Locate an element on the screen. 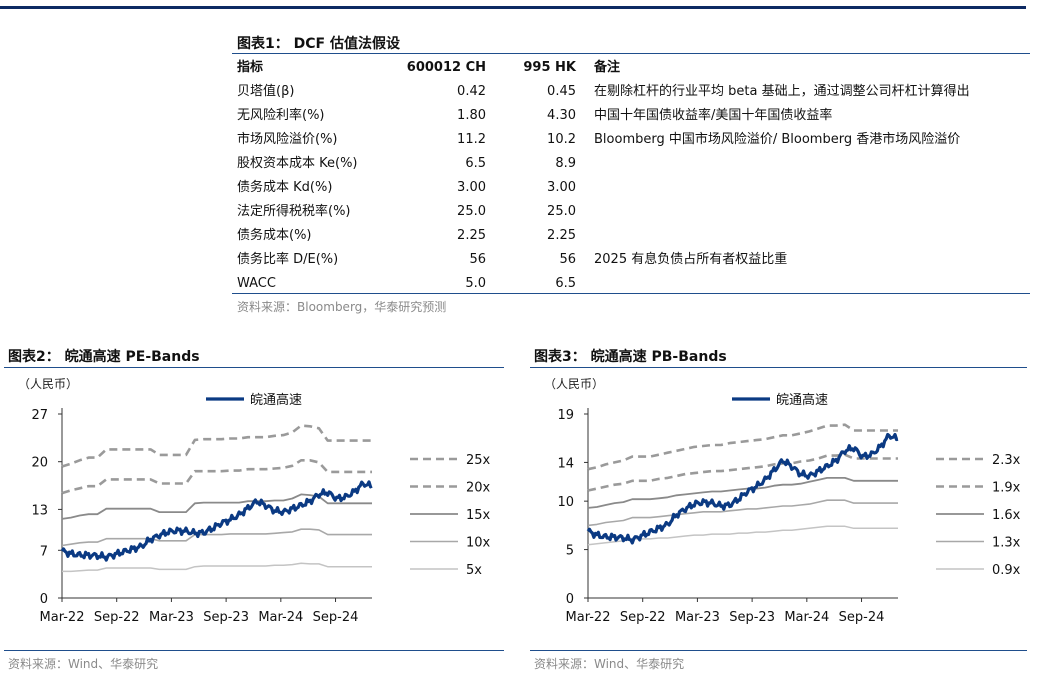  table-cell: 8.9 is located at coordinates (565, 163).